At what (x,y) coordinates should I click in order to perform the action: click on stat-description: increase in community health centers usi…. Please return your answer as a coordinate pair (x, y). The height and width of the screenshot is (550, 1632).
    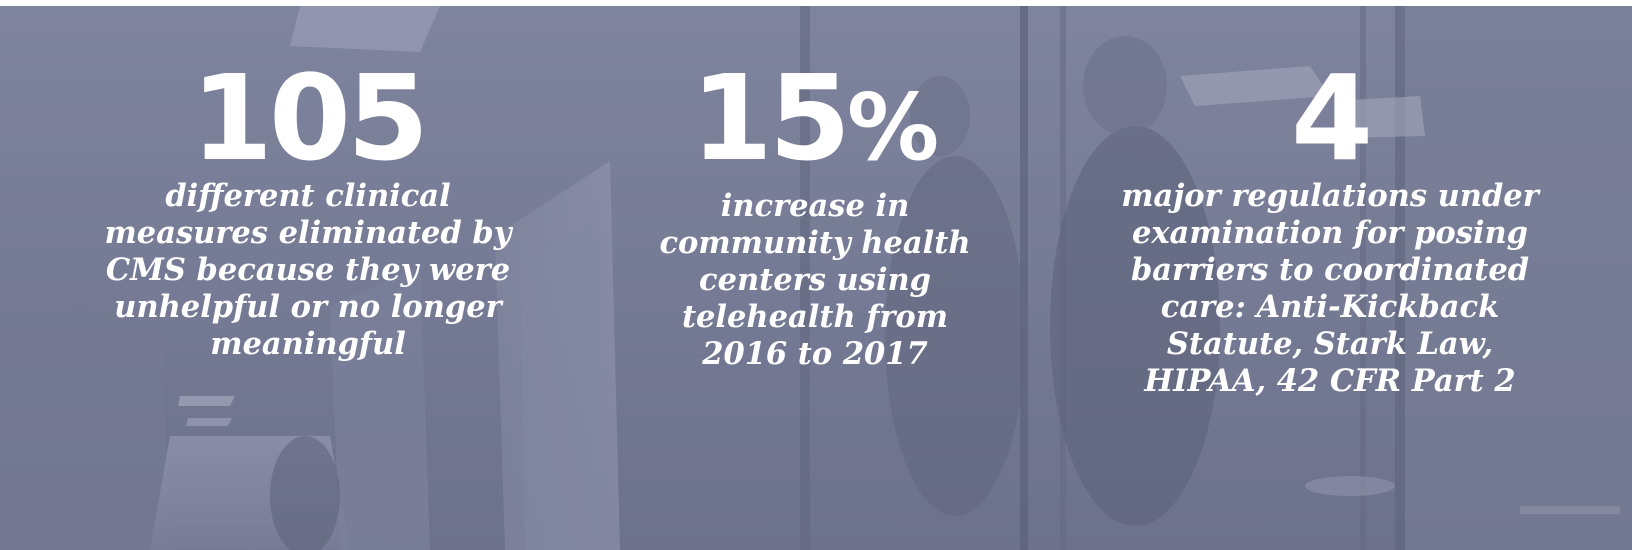
    Looking at the image, I should click on (815, 280).